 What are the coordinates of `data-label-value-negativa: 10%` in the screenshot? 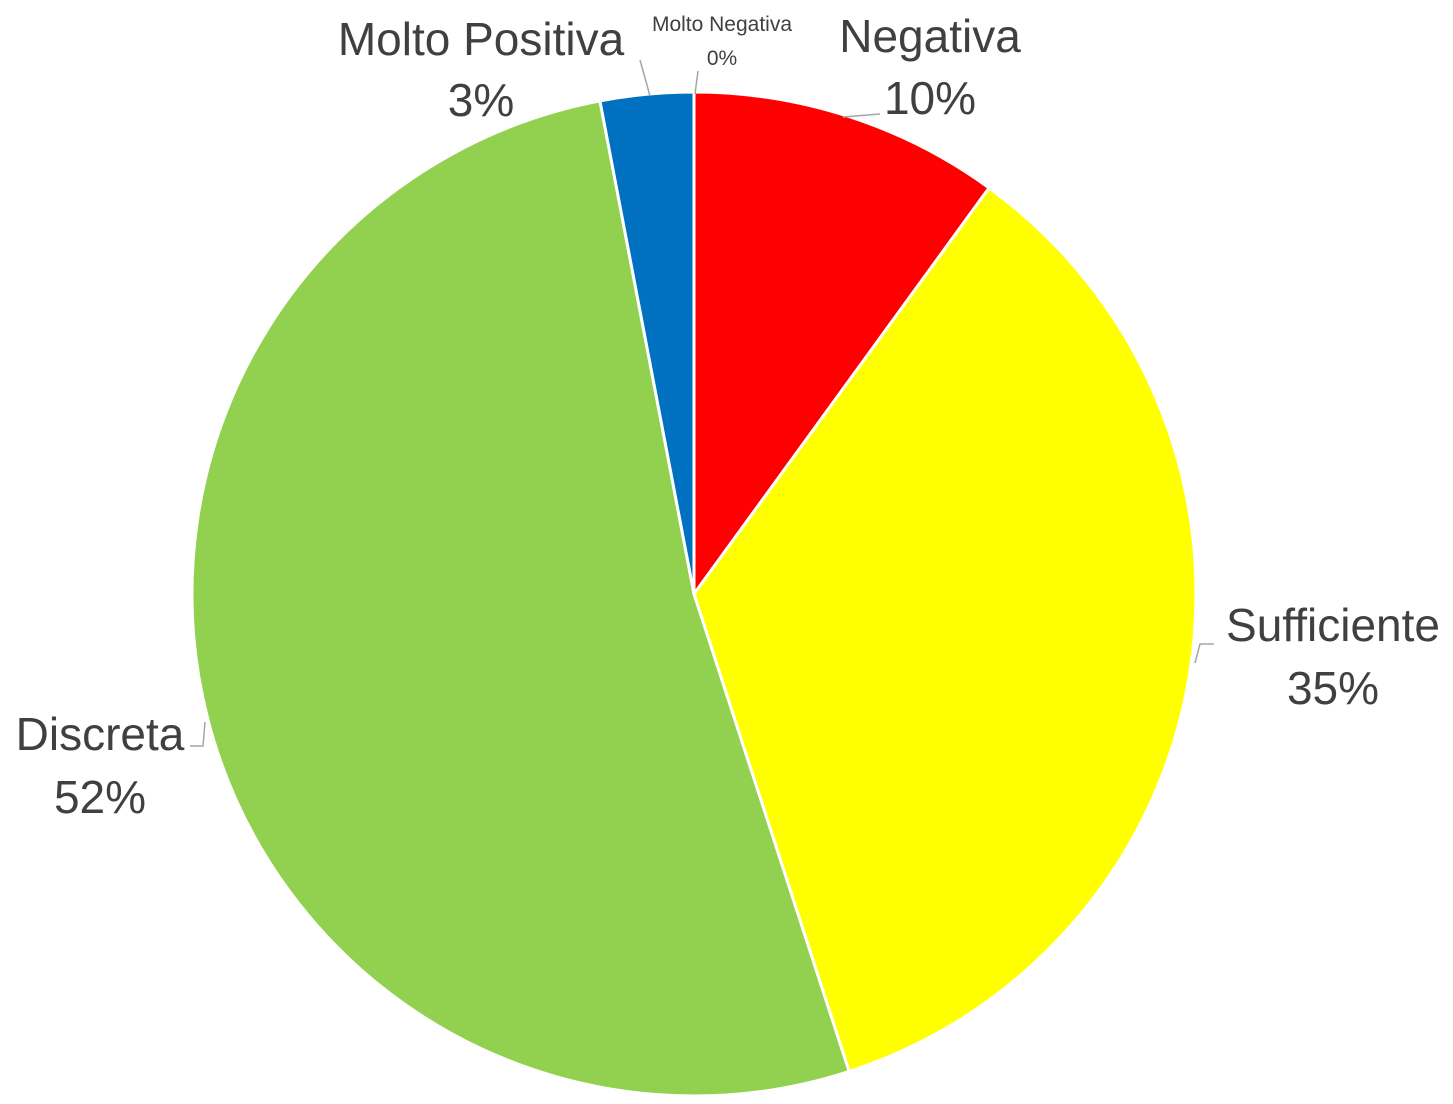 It's located at (930, 98).